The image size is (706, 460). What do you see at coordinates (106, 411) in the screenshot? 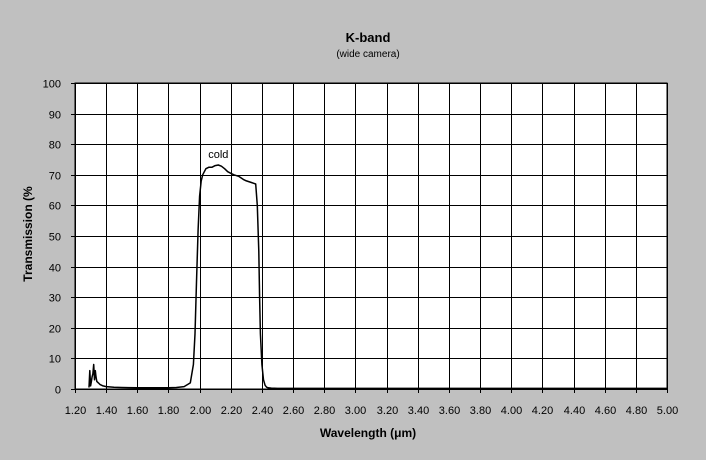
I see `x-tick-label: 1.40` at bounding box center [106, 411].